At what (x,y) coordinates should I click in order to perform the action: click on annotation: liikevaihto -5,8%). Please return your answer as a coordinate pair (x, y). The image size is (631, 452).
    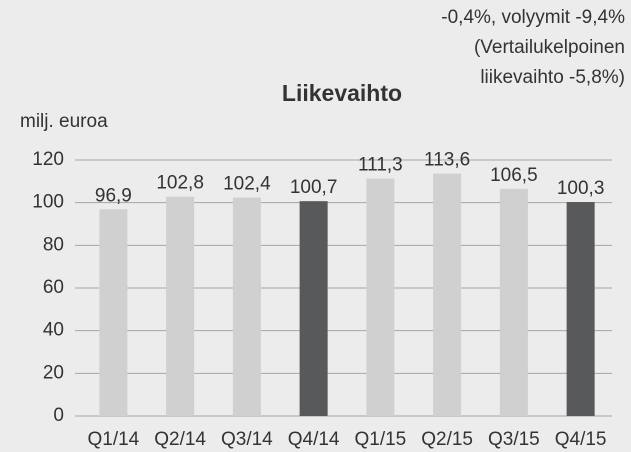
    Looking at the image, I should click on (552, 77).